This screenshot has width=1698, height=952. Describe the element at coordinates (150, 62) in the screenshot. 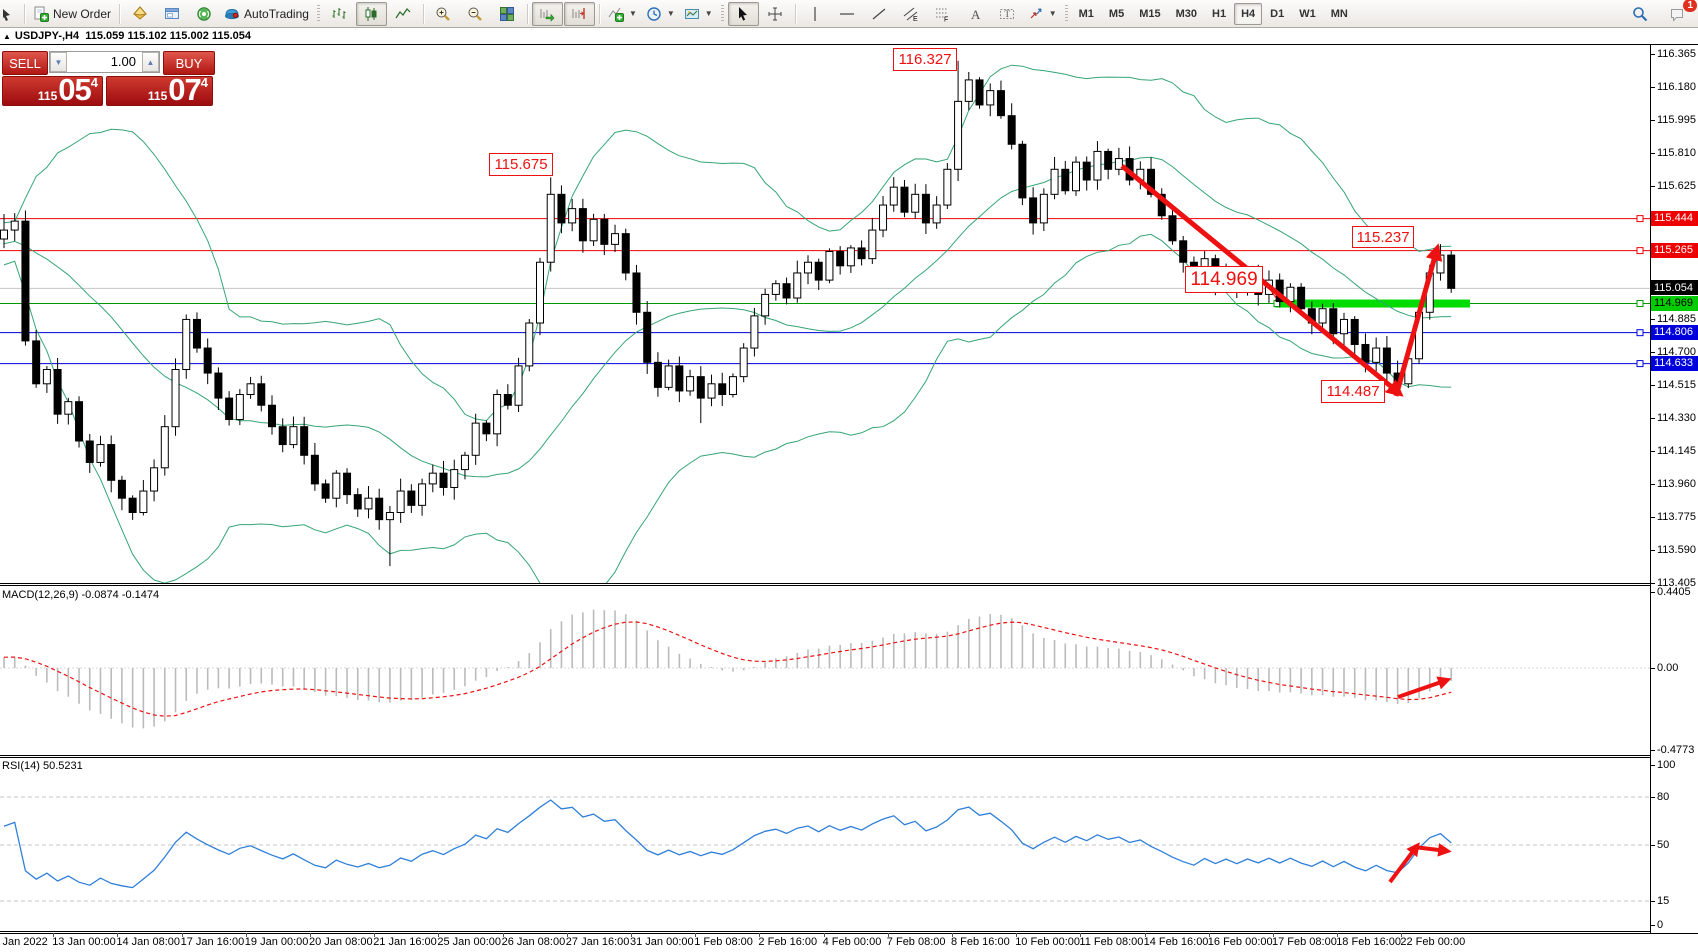

I see `volume-up-button: ▲` at that location.